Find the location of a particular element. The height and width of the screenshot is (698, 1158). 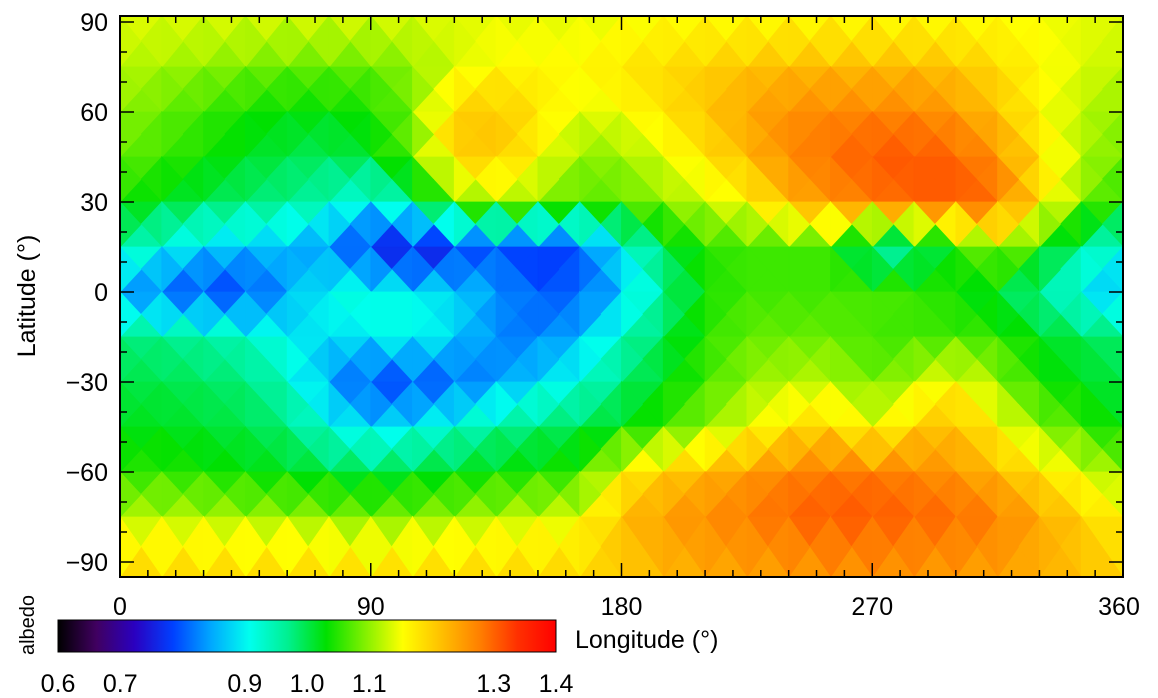

colorbar-tick-label: 0.6 is located at coordinates (58, 684).